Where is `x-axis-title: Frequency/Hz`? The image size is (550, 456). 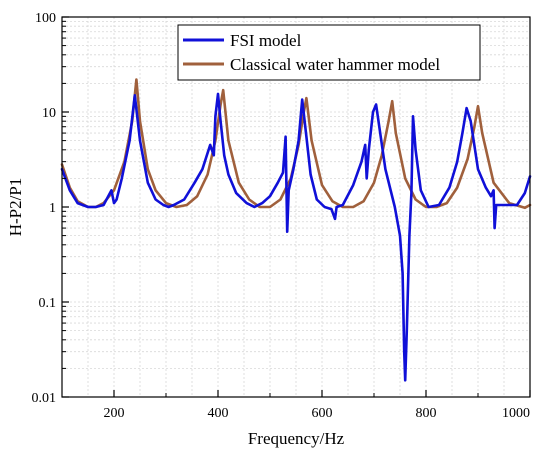
x-axis-title: Frequency/Hz is located at coordinates (296, 438).